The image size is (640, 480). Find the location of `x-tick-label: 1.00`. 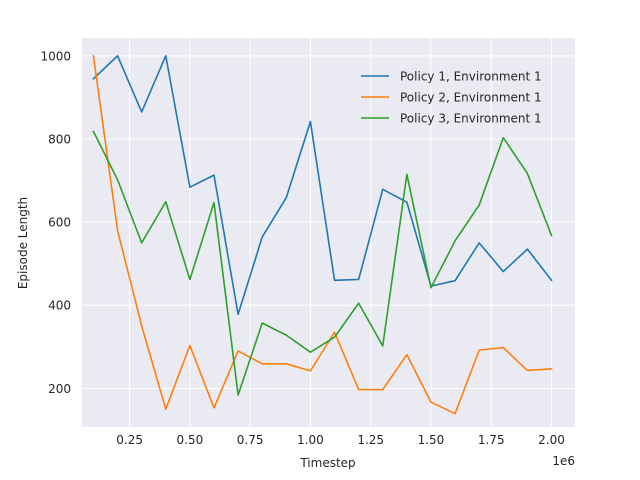

x-tick-label: 1.00 is located at coordinates (310, 440).